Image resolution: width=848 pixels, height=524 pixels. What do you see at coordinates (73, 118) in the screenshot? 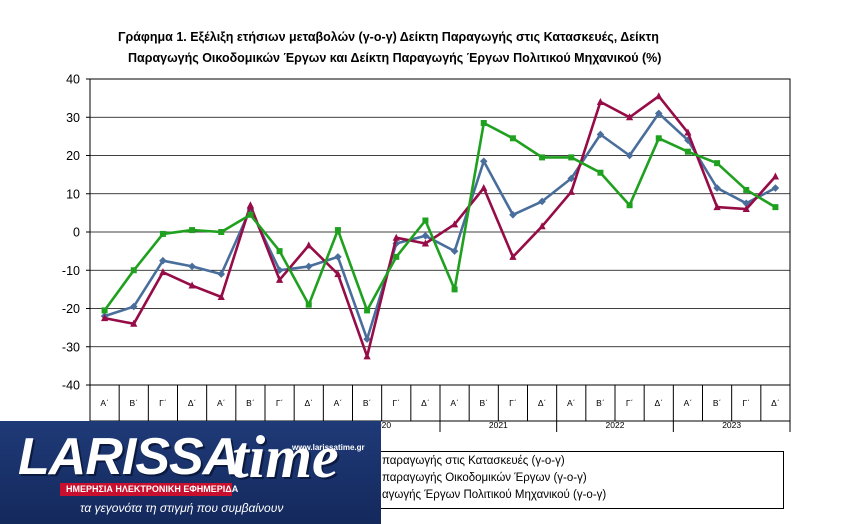
I see `y-tick-label: 30` at bounding box center [73, 118].